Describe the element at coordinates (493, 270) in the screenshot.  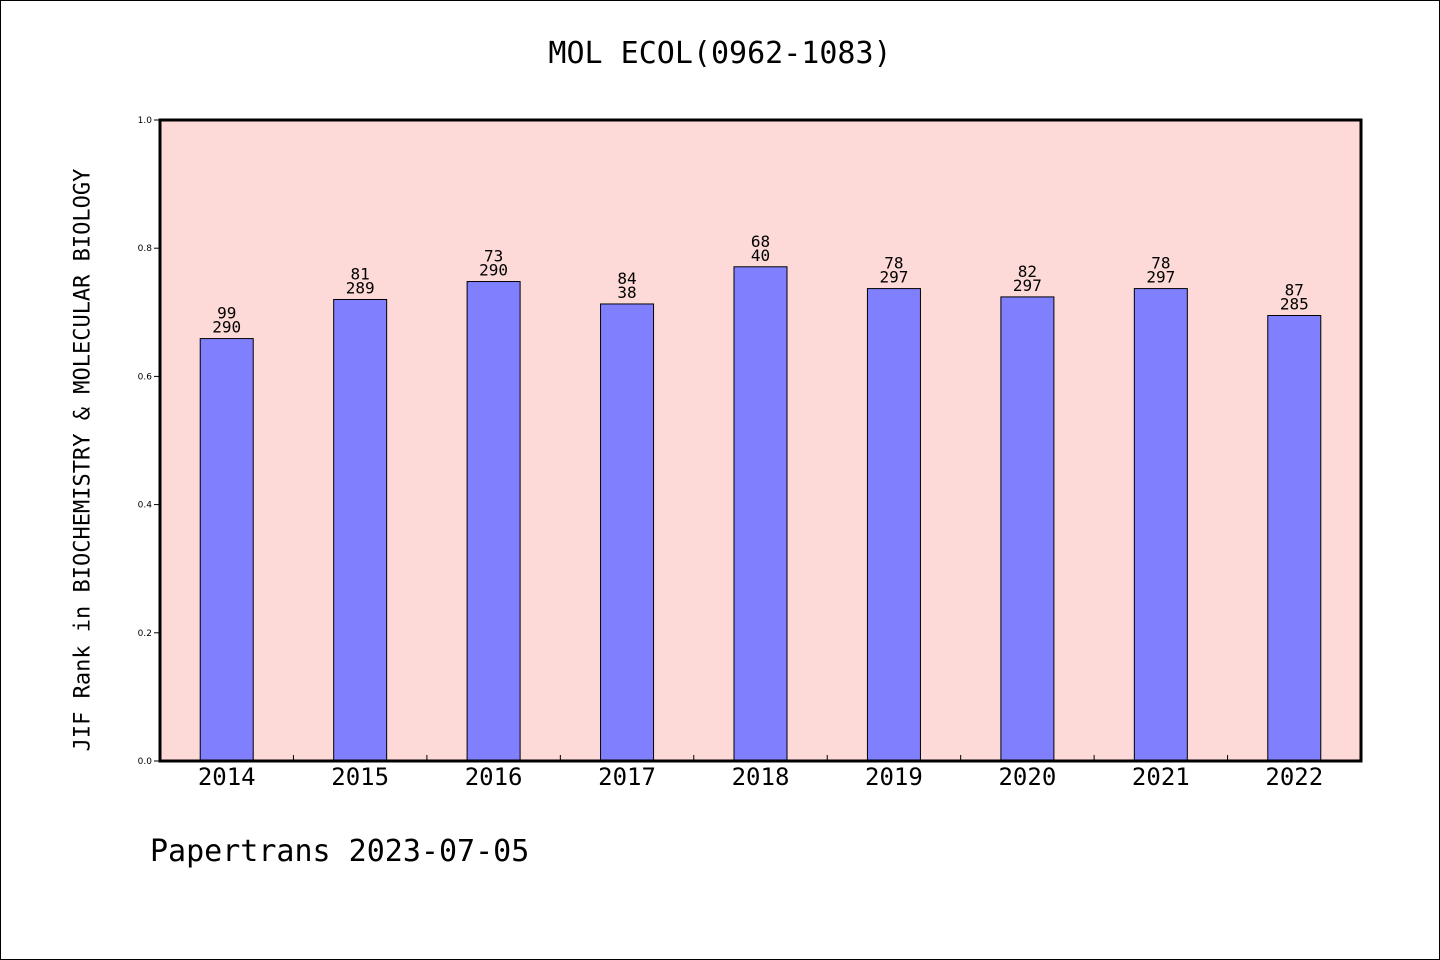
I see `bar-total-label-2016: 290` at that location.